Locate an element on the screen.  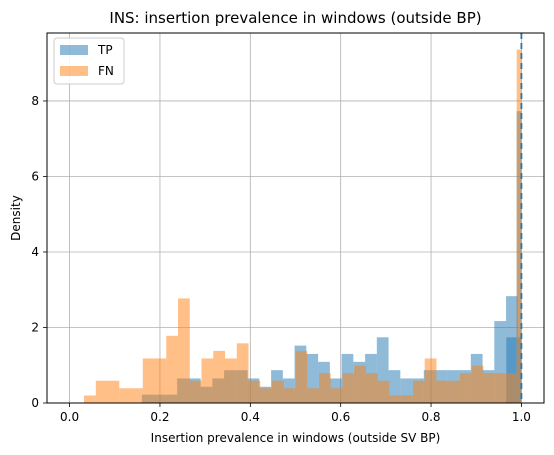
legend-label-tp: TP is located at coordinates (105, 50).